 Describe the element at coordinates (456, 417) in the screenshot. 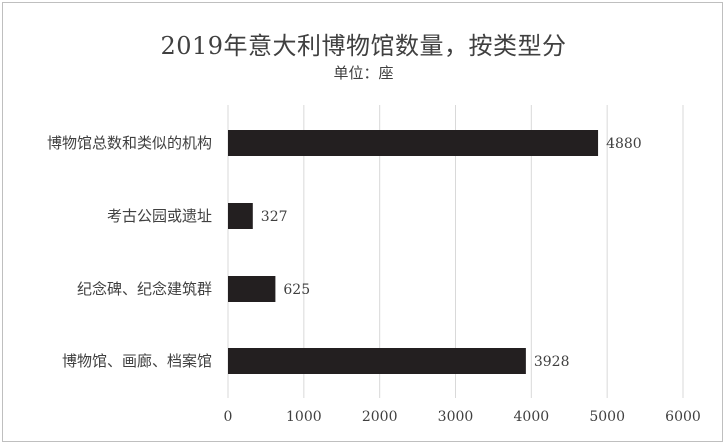

I see `x-tick-label: 3000` at that location.